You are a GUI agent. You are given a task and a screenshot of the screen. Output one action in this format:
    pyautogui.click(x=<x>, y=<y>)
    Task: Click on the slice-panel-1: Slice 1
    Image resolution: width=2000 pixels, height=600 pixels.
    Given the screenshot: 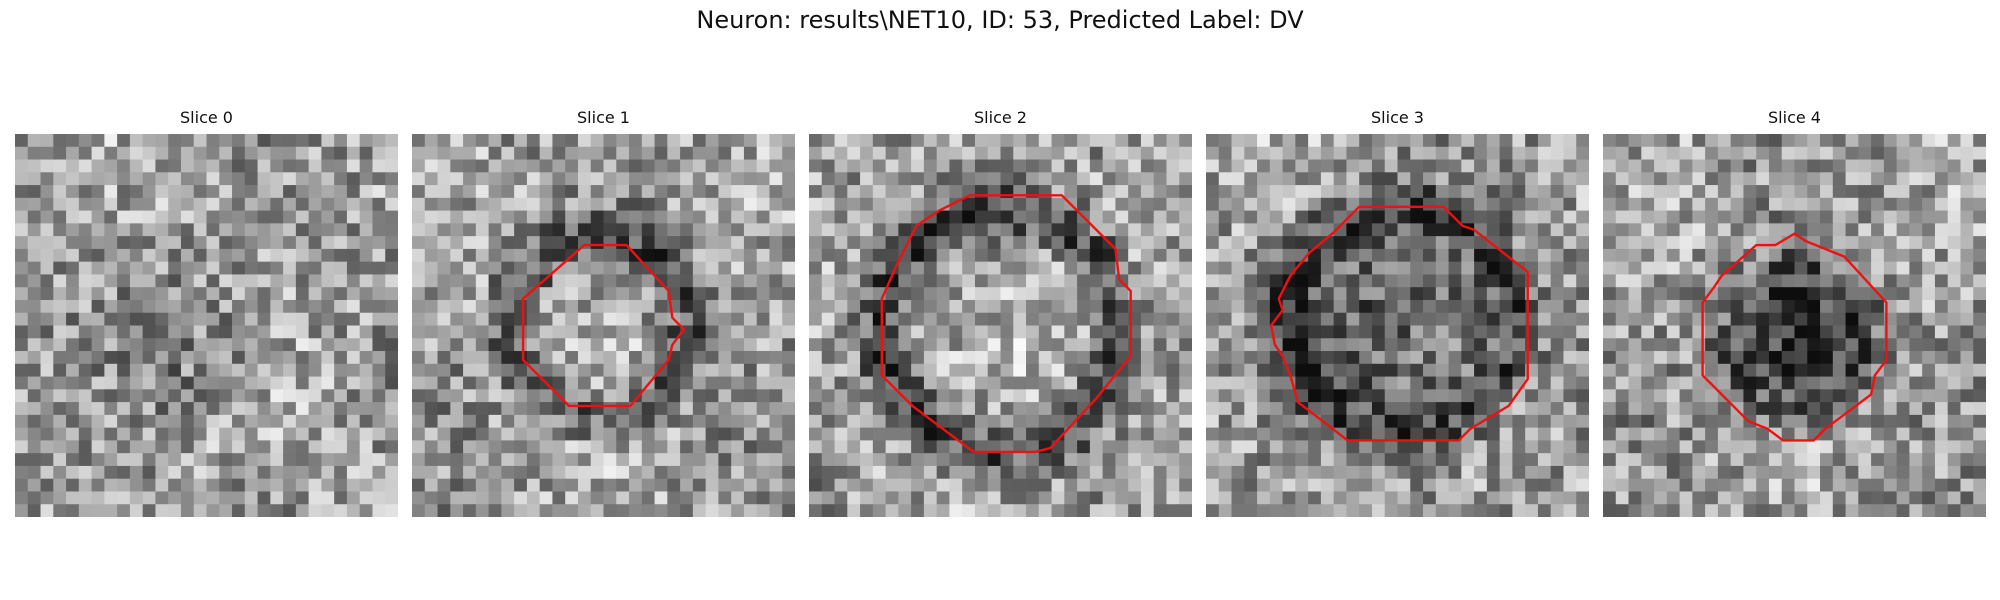 What is the action you would take?
    pyautogui.click(x=603, y=313)
    